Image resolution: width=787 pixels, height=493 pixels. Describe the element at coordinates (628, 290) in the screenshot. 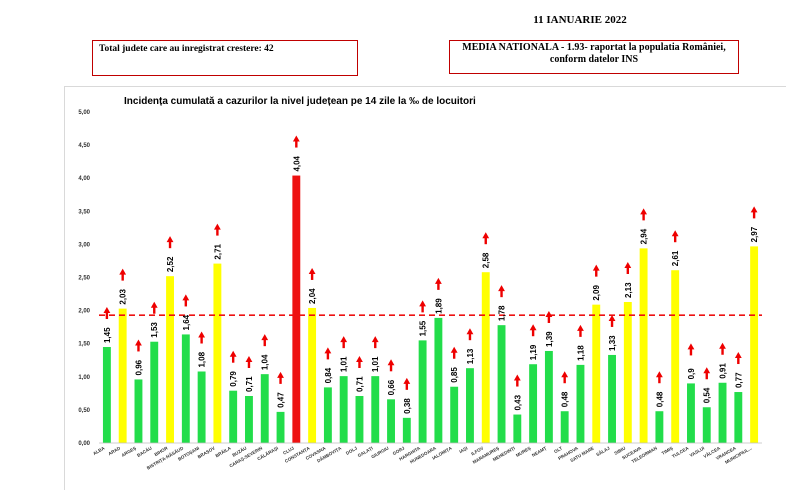

I see `data-label: 2,13` at that location.